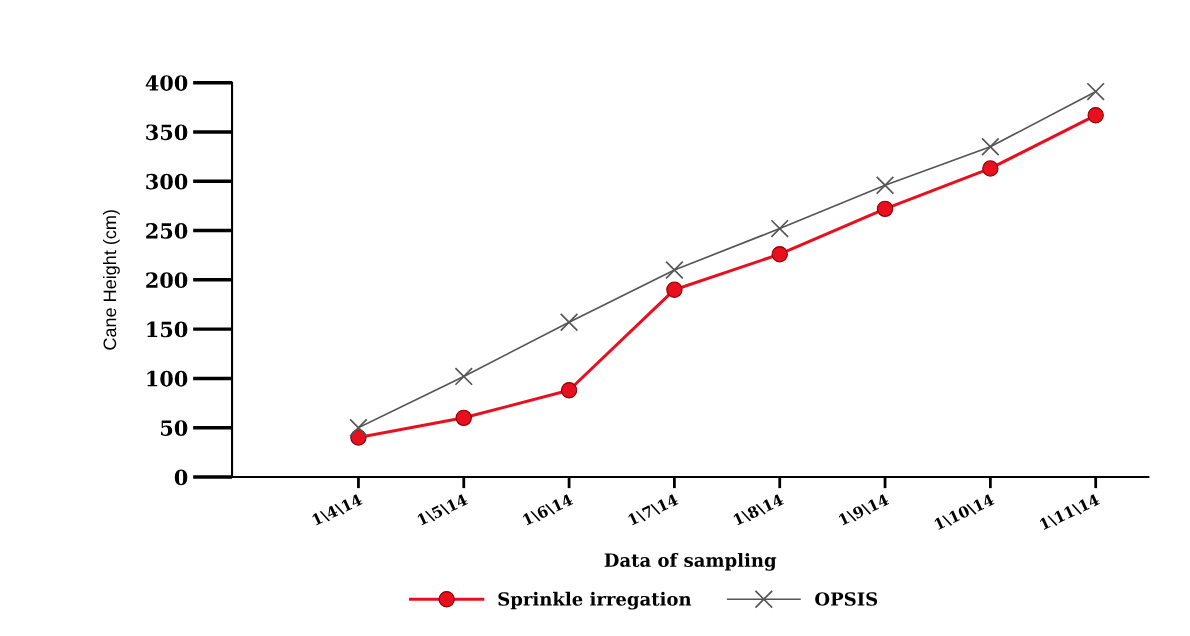 The image size is (1190, 636). I want to click on y-tick-label: 50, so click(174, 428).